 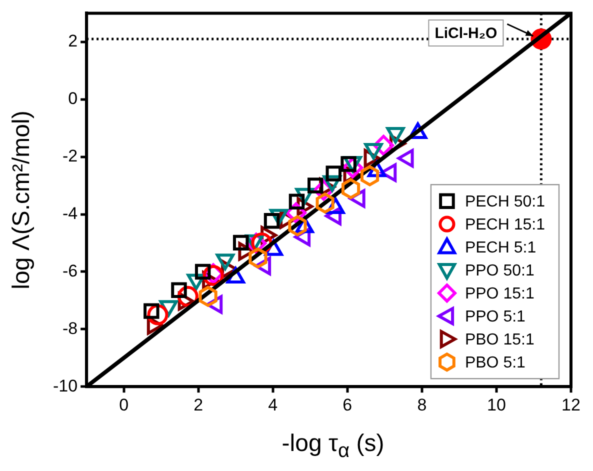 I want to click on x-tick-label: 0, so click(x=124, y=404).